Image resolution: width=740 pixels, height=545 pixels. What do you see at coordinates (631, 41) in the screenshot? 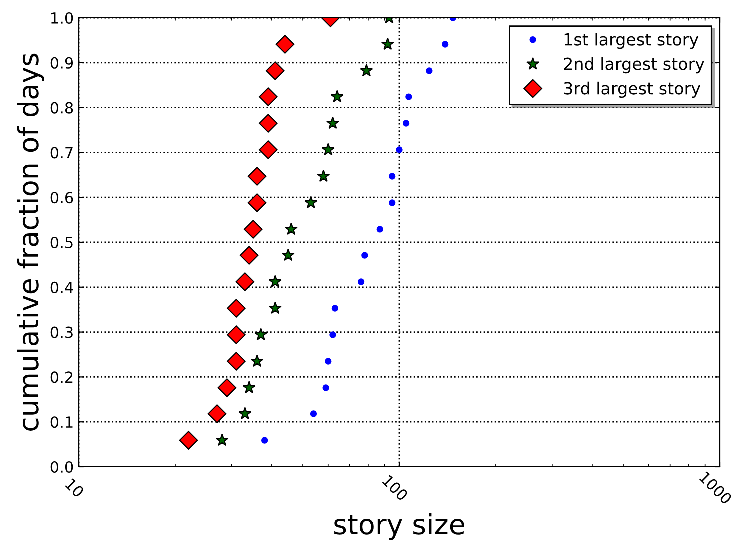
I see `legend-label: 1st largest story` at bounding box center [631, 41].